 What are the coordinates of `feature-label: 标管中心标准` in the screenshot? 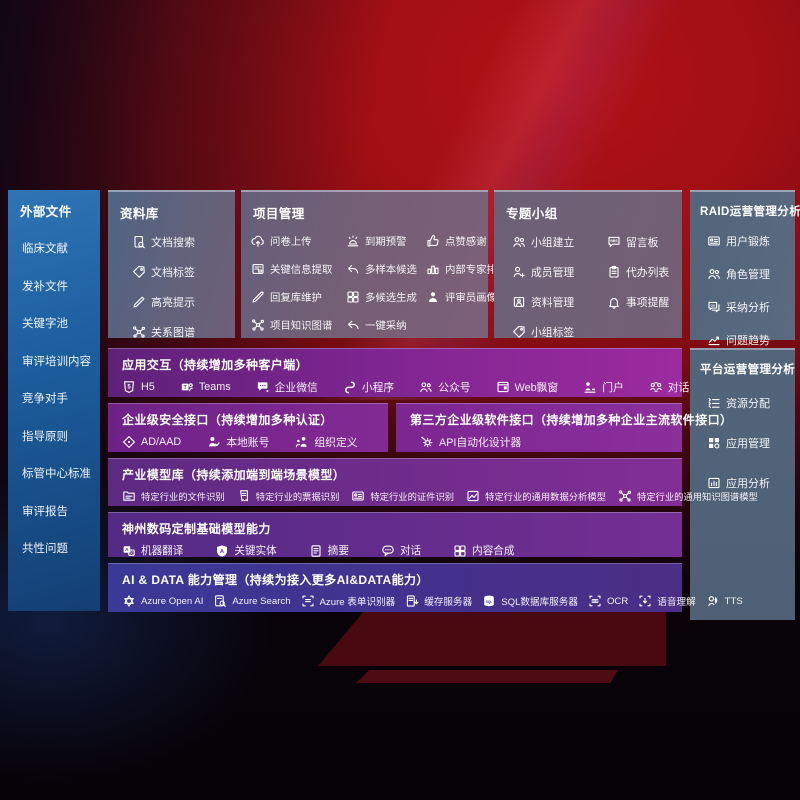 It's located at (56, 474).